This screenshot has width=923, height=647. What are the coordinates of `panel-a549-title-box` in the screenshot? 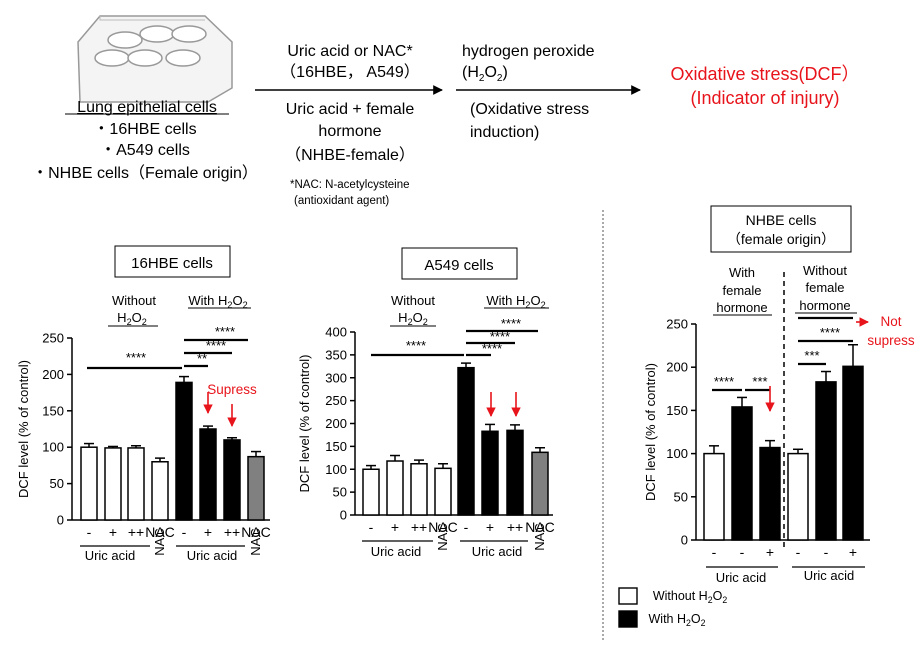 It's located at (459, 263).